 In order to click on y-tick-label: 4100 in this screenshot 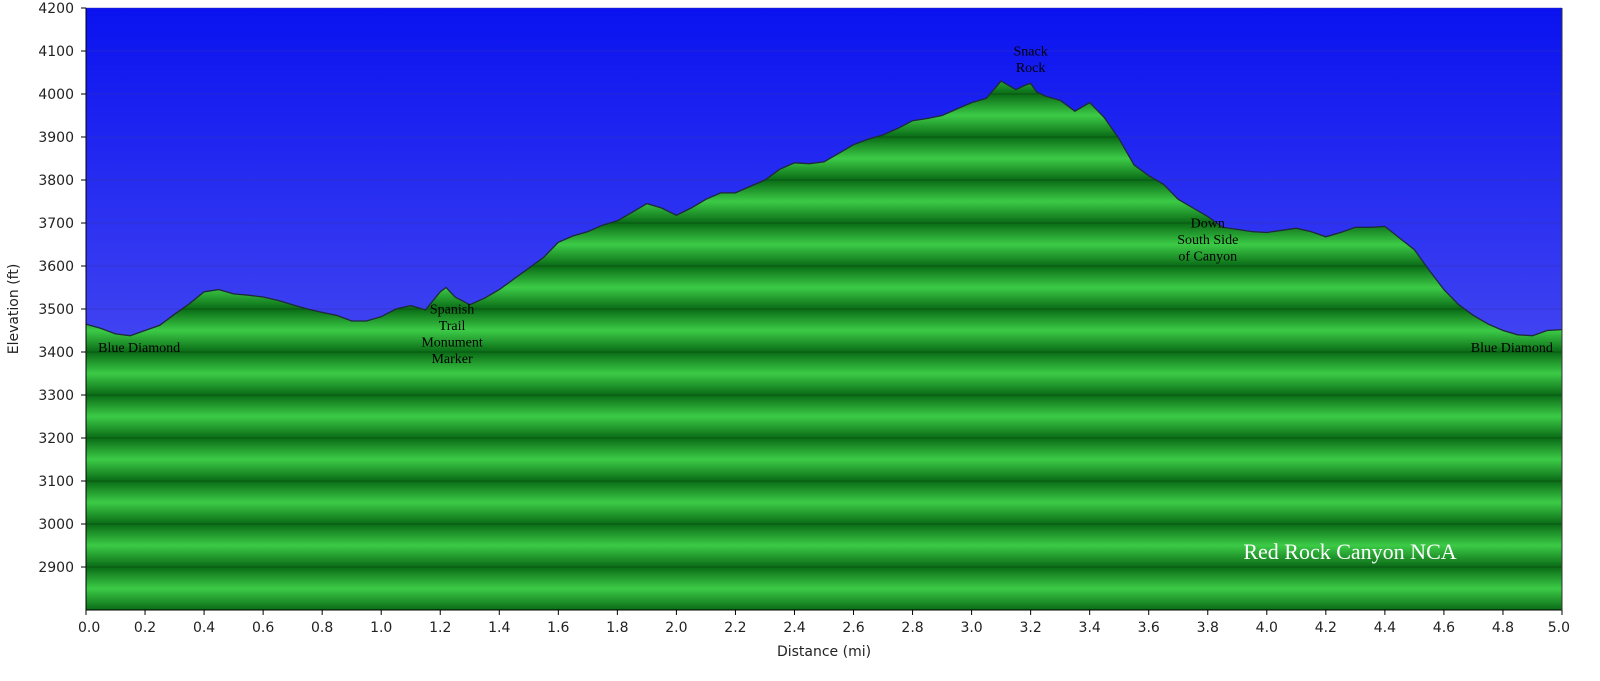, I will do `click(56, 52)`.